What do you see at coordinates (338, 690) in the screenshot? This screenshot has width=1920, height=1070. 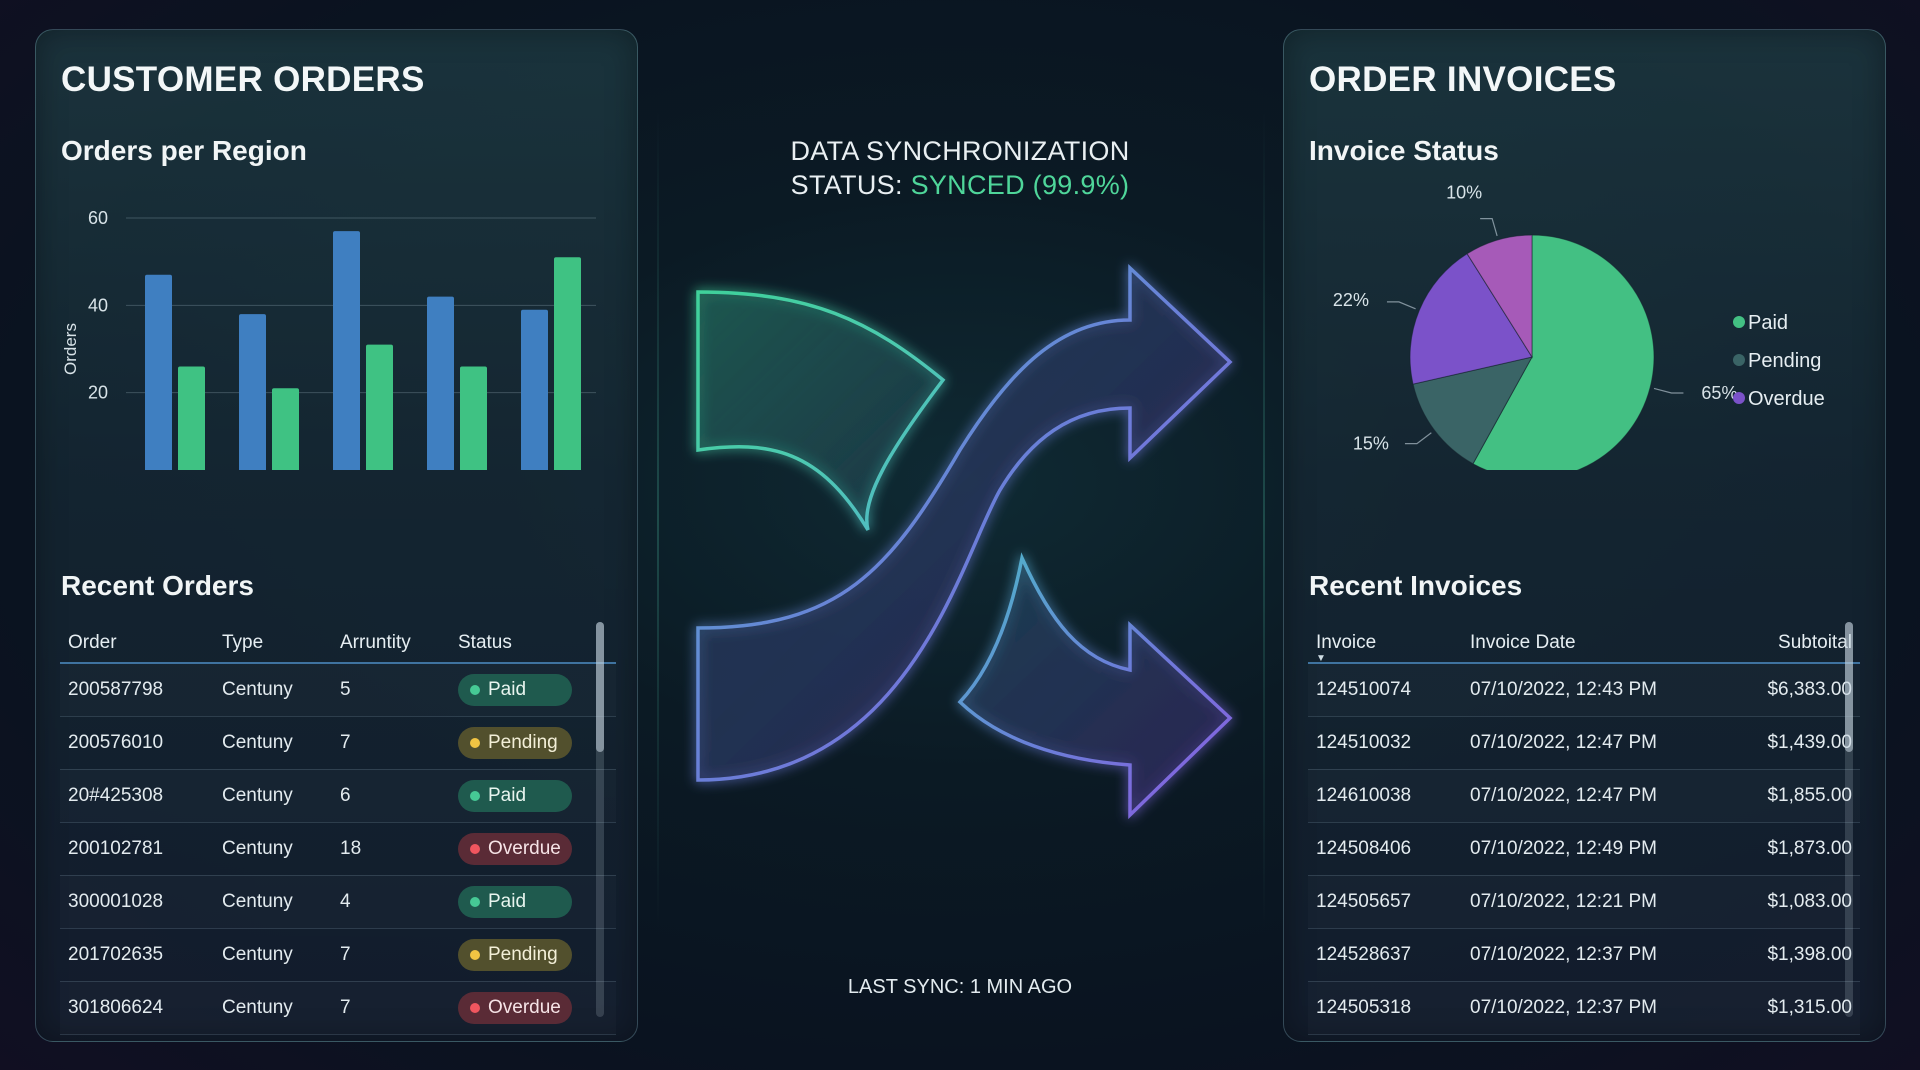 I see `table-row: 200587798 Centuny 5 Paid` at bounding box center [338, 690].